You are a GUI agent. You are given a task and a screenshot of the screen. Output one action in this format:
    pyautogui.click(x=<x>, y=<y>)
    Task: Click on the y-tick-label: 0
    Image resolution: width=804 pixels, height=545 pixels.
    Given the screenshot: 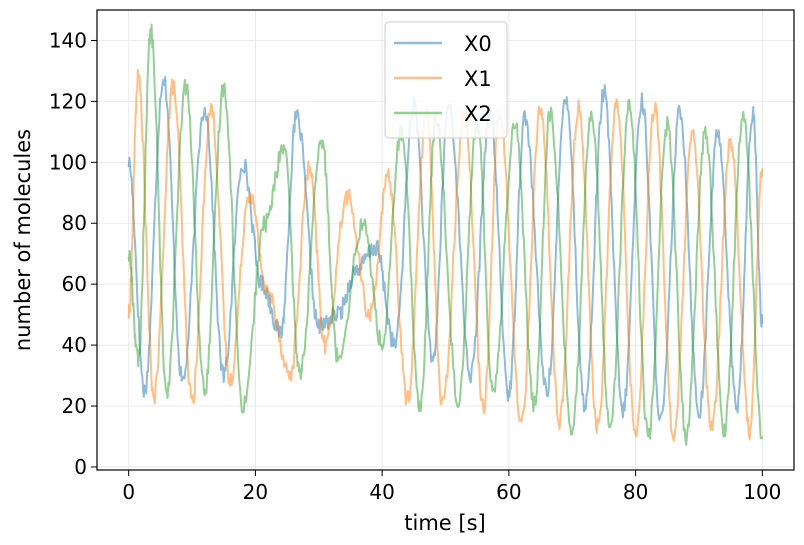 What is the action you would take?
    pyautogui.click(x=80, y=467)
    